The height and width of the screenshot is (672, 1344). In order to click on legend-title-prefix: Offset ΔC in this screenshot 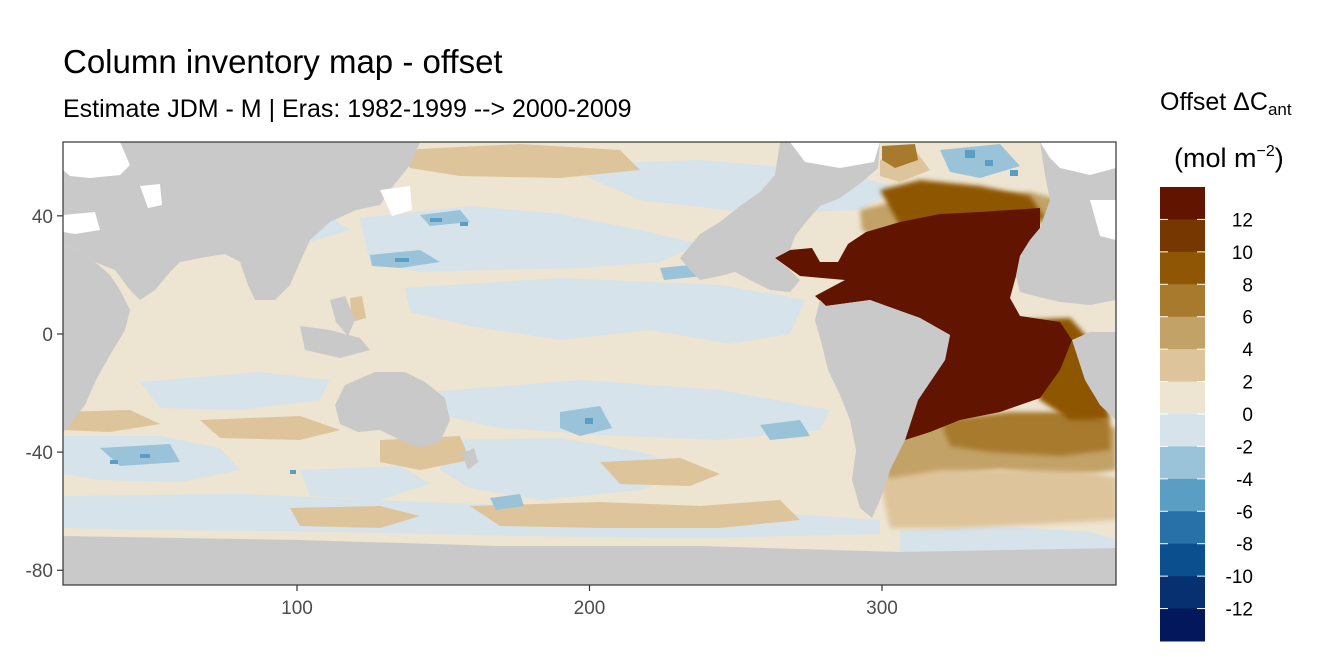, I will do `click(1214, 102)`.